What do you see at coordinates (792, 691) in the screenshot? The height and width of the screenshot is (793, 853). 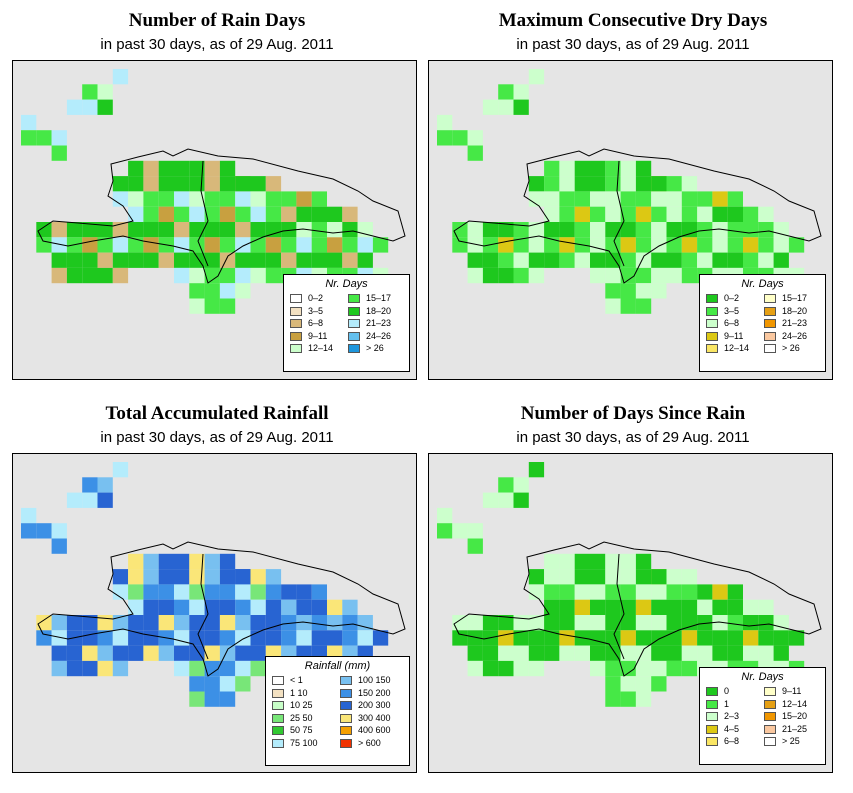 I see `legend-label: 9–11` at bounding box center [792, 691].